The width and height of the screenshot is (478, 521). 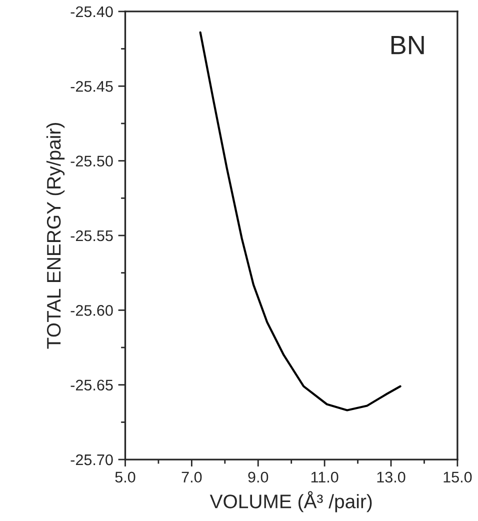 What do you see at coordinates (91, 310) in the screenshot?
I see `y-tick-label: -25.60` at bounding box center [91, 310].